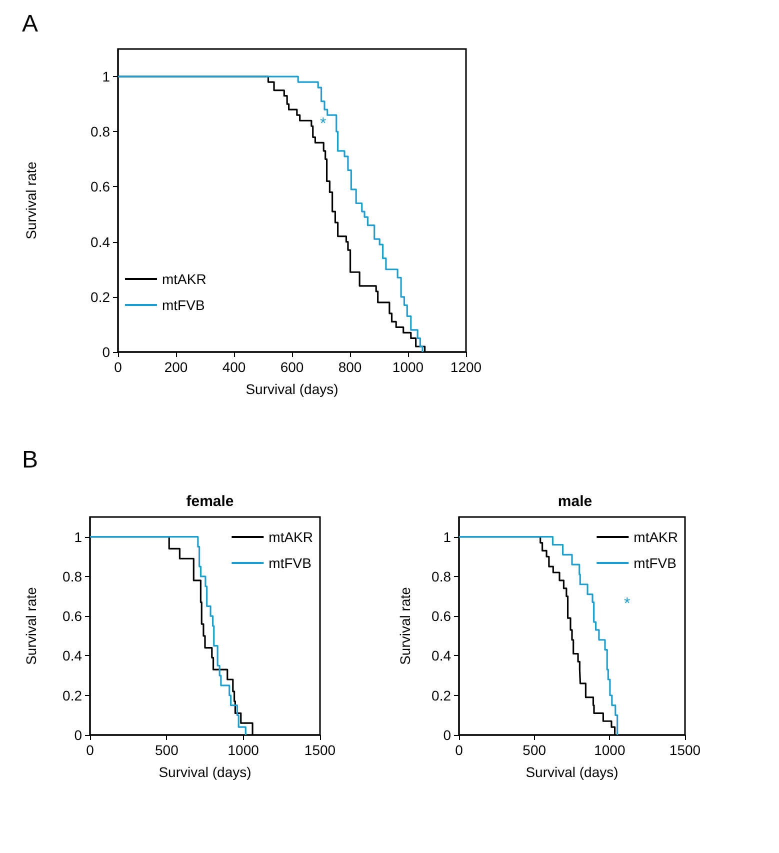 The height and width of the screenshot is (853, 779). I want to click on x-tick-label: 200, so click(176, 367).